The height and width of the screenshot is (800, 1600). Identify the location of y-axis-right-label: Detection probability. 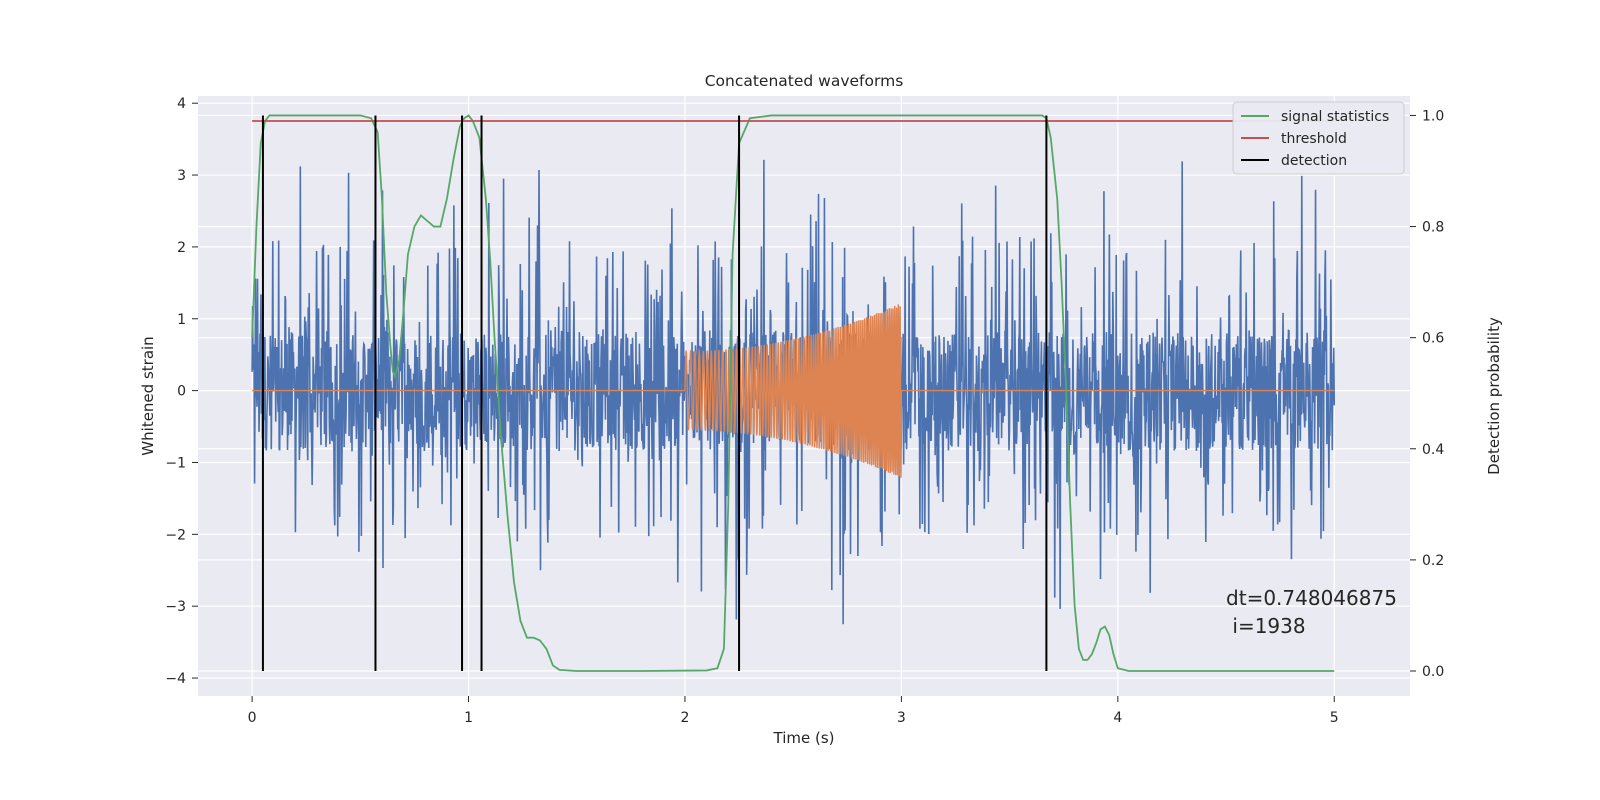
(1494, 396).